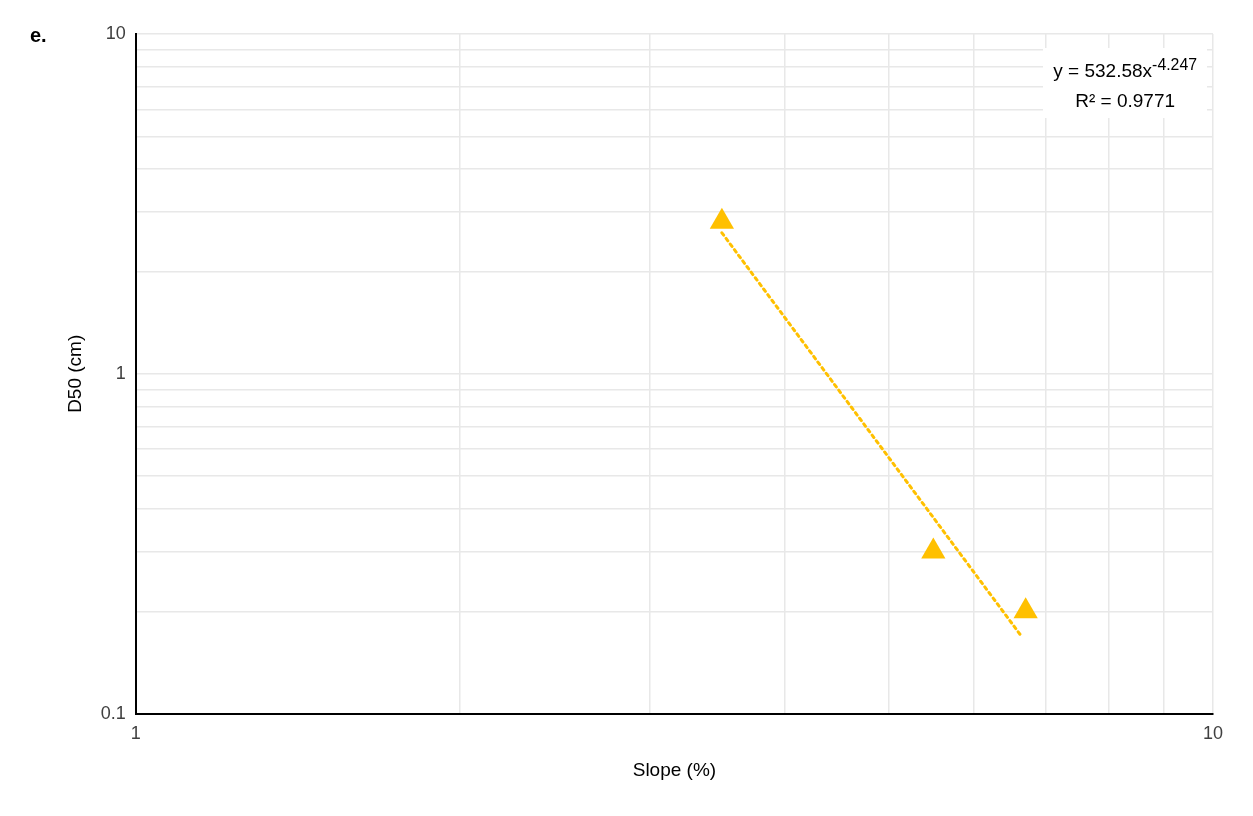  Describe the element at coordinates (1125, 101) in the screenshot. I see `annotation: R² = 0.9771` at that location.